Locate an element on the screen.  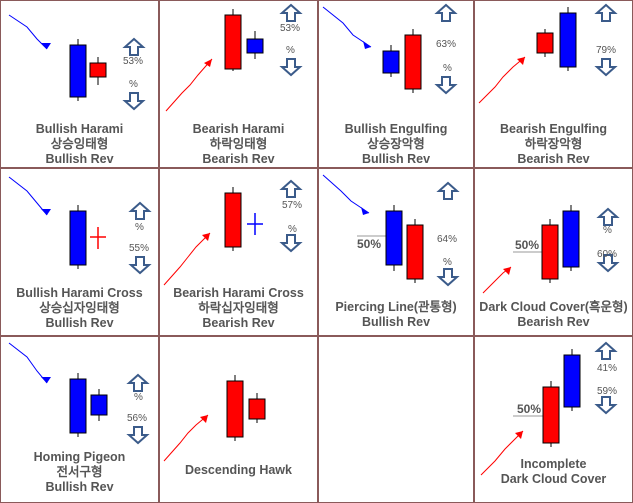
cell-bullish-engulfing-graphic is located at coordinates (390, 49).